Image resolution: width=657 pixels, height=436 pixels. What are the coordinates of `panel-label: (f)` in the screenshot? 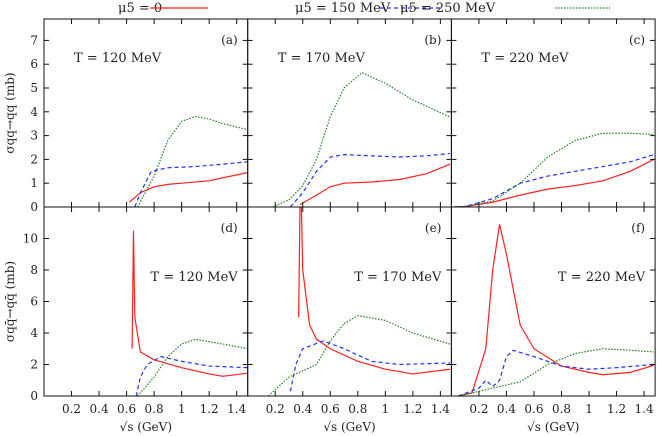 It's located at (638, 228).